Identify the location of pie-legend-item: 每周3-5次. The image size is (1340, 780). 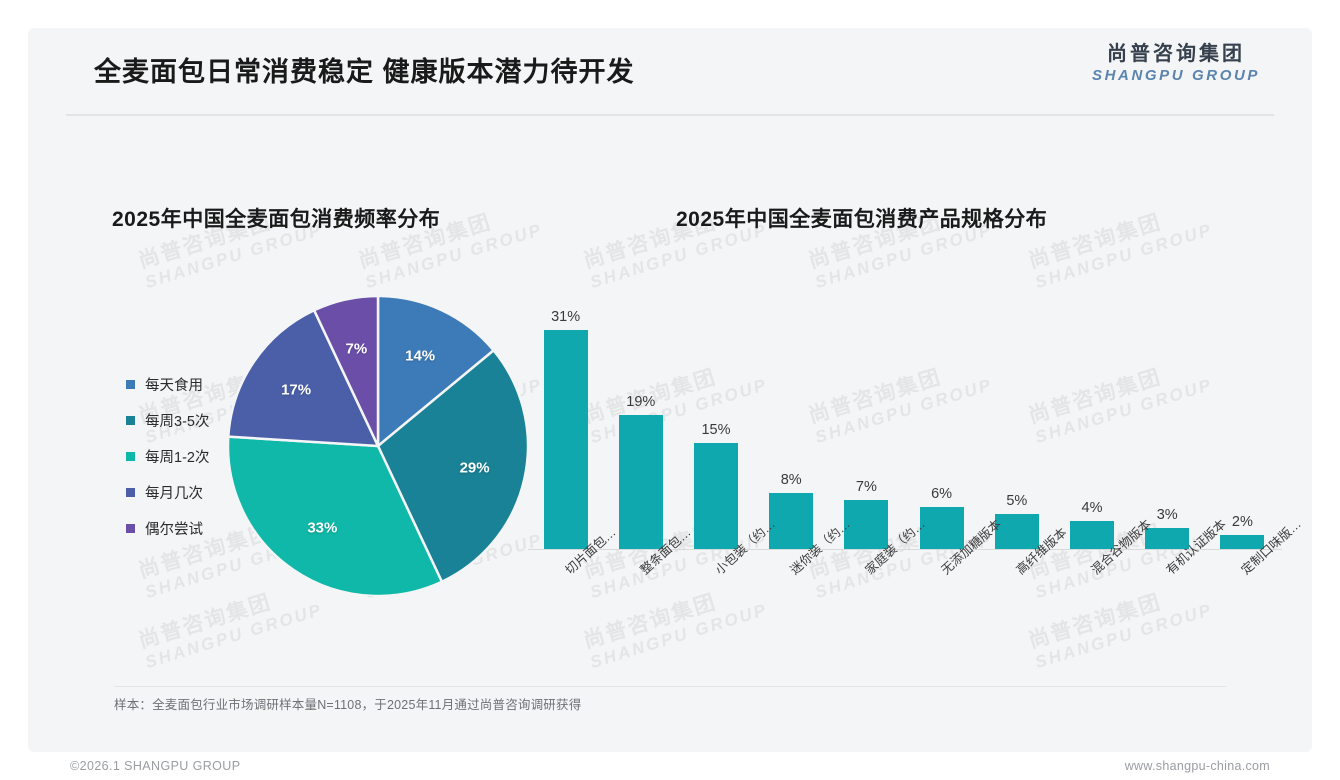
(167, 420).